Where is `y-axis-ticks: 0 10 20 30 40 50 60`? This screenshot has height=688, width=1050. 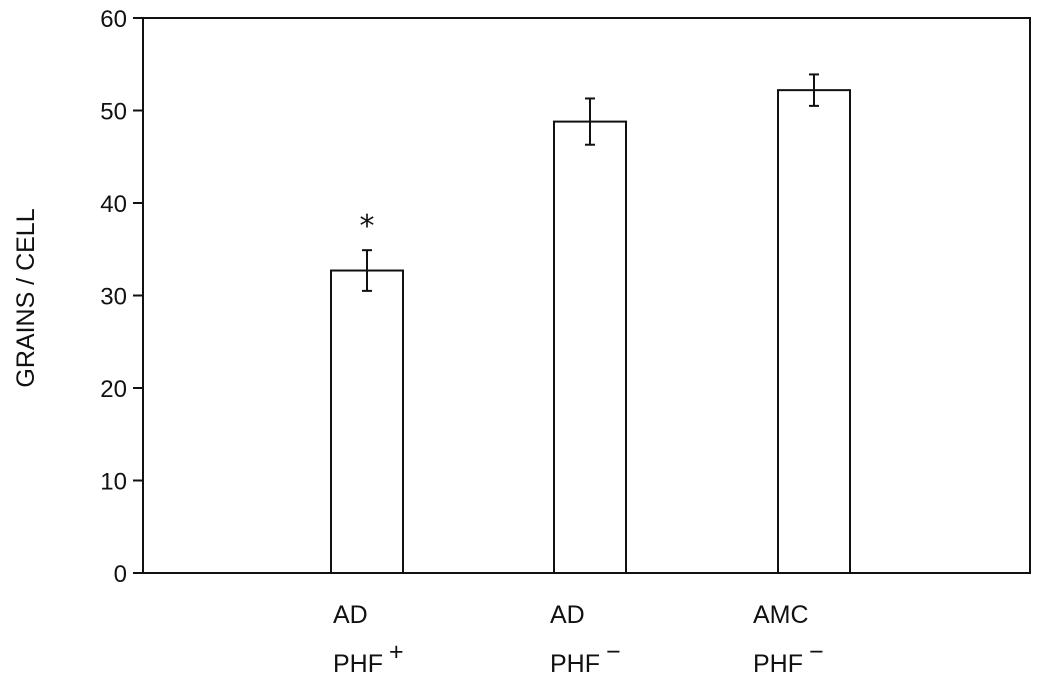 y-axis-ticks: 0 10 20 30 40 50 60 is located at coordinates (121, 297).